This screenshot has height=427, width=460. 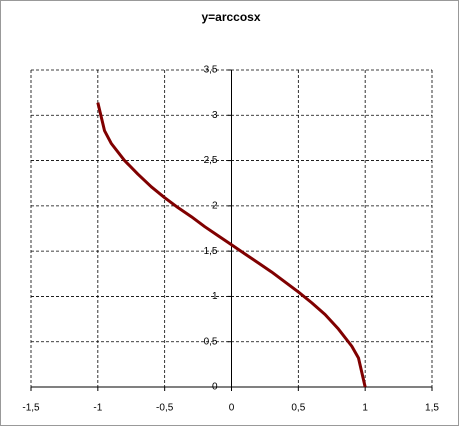 I want to click on chart-title: y=arccosx, so click(x=230, y=17).